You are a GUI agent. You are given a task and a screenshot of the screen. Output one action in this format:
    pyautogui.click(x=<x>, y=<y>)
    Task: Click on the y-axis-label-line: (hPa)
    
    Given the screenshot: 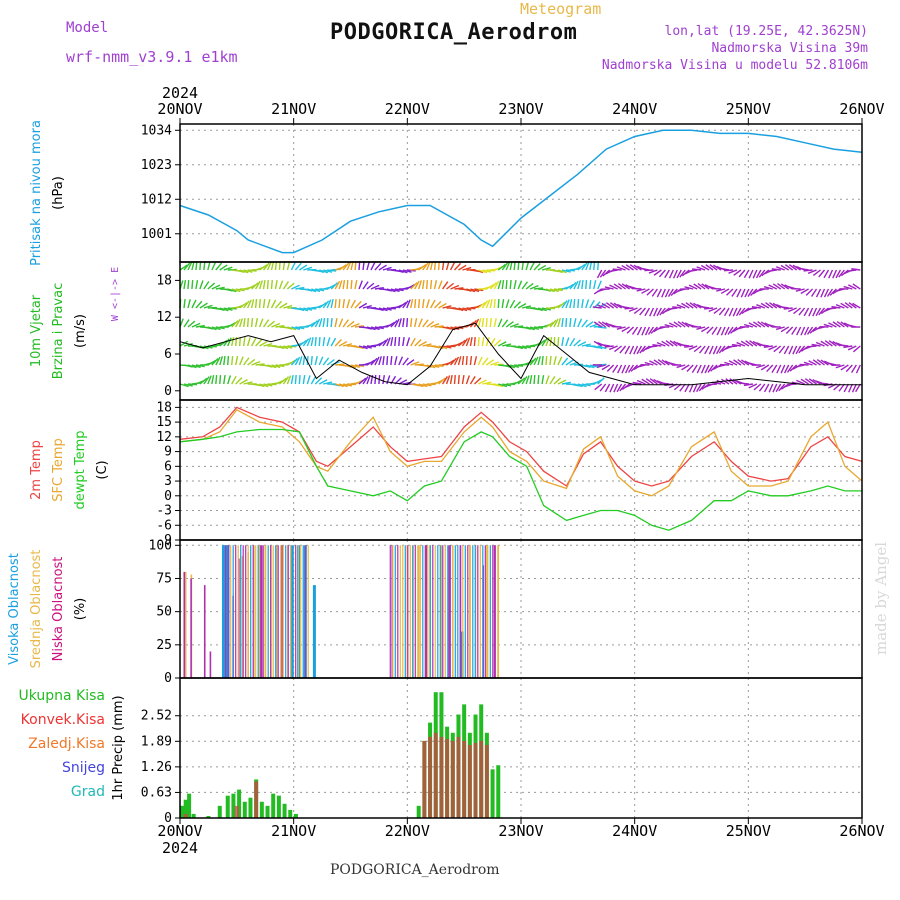 What is the action you would take?
    pyautogui.click(x=58, y=193)
    